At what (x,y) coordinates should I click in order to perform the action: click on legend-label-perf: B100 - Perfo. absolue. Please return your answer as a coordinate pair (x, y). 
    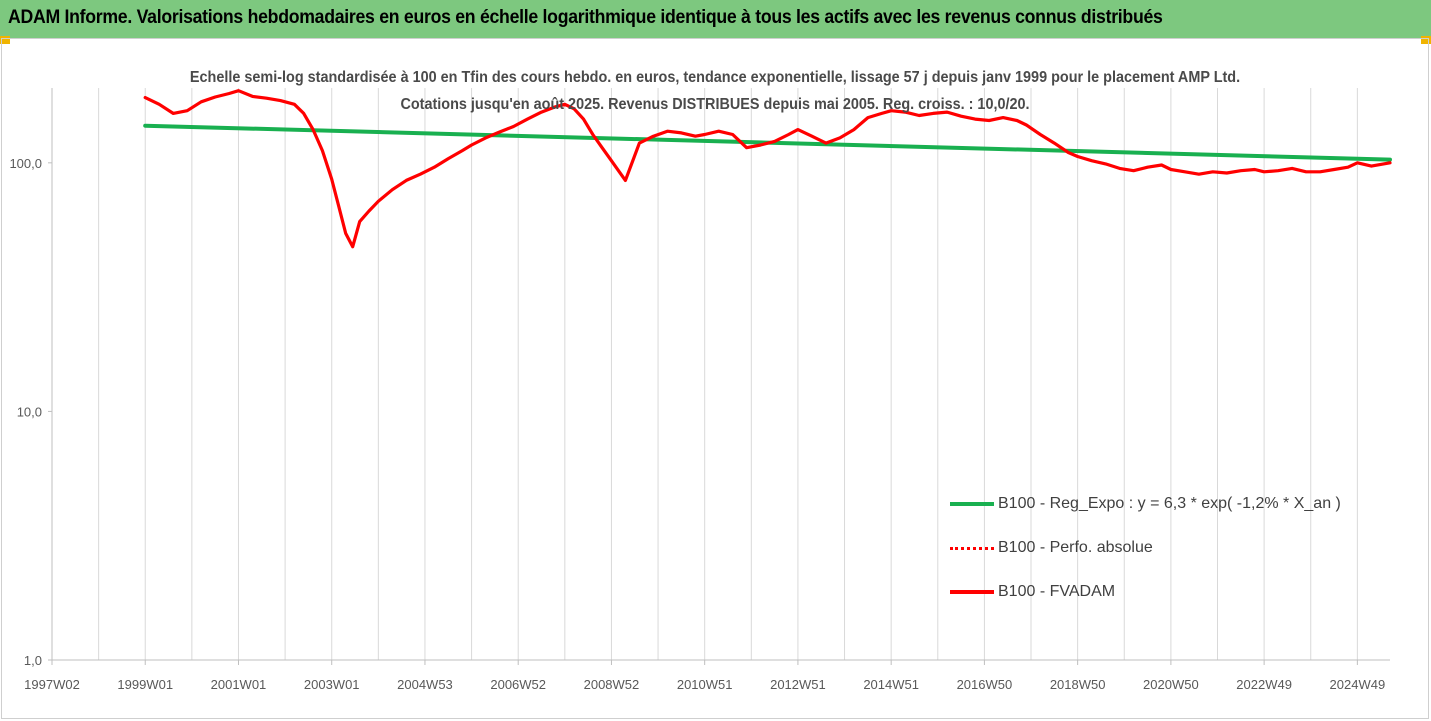
    Looking at the image, I should click on (1075, 547).